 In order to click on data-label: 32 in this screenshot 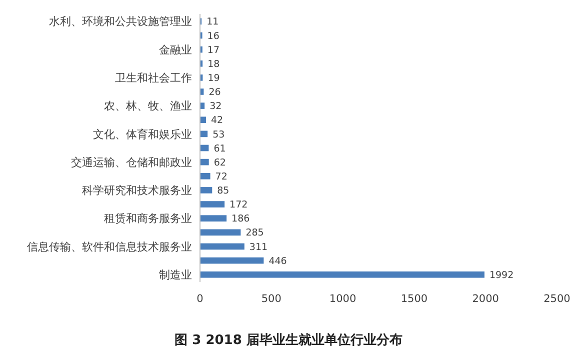, I will do `click(216, 106)`.